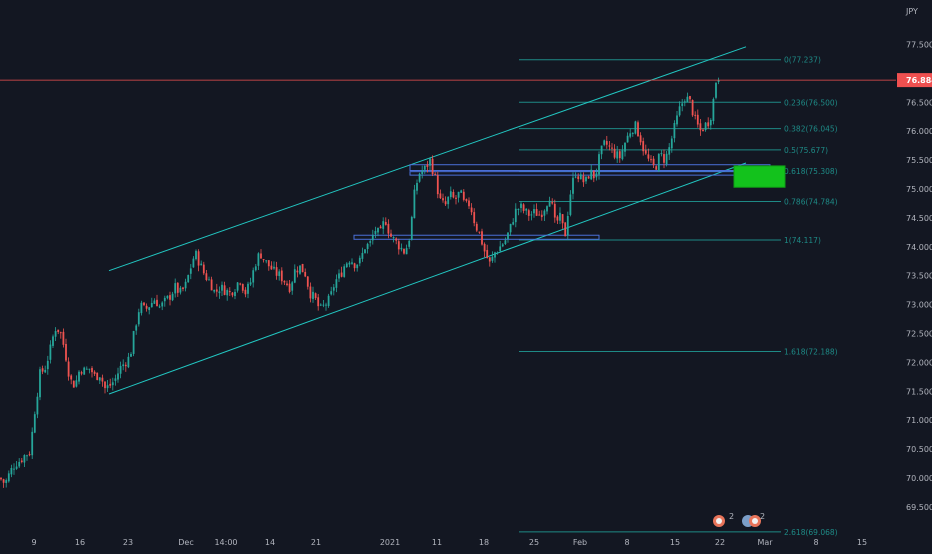 Image resolution: width=932 pixels, height=554 pixels. Describe the element at coordinates (919, 478) in the screenshot. I see `price-tick-label: 70.000` at that location.